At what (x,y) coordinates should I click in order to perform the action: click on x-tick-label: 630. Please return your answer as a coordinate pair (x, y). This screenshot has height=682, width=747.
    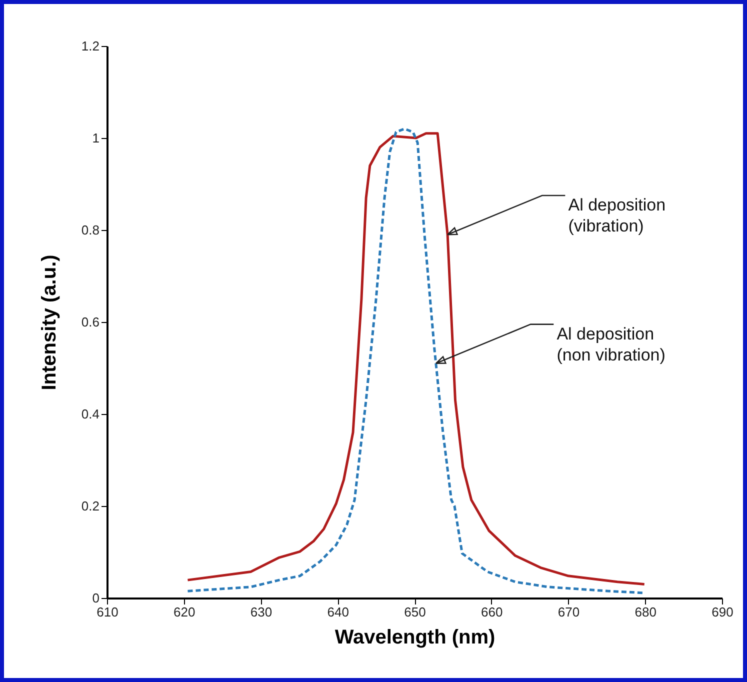
    Looking at the image, I should click on (261, 612).